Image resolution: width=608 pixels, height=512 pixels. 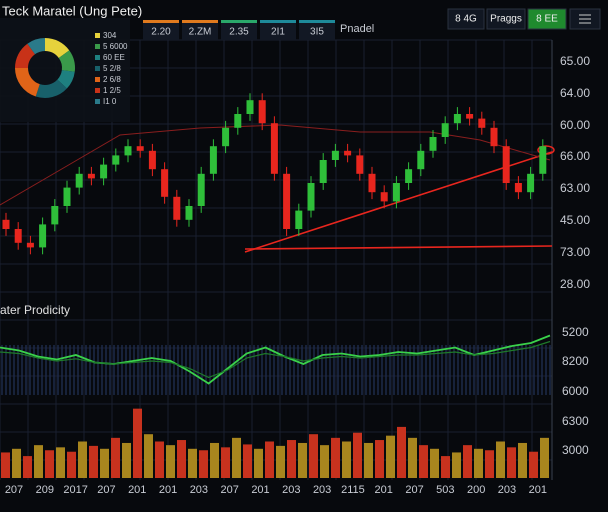 I want to click on tab-accent, so click(x=200, y=21).